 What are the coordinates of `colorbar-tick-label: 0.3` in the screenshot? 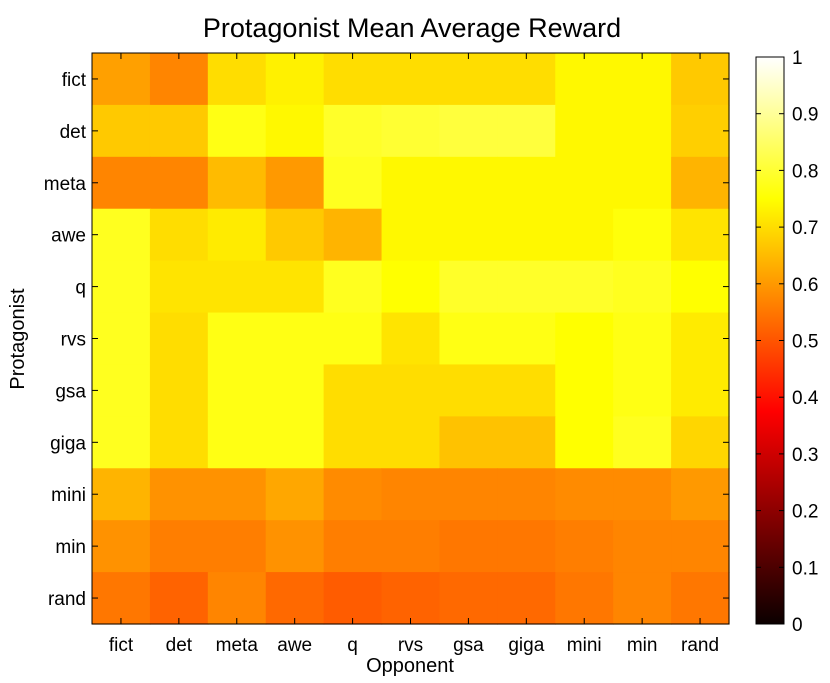 It's located at (805, 455).